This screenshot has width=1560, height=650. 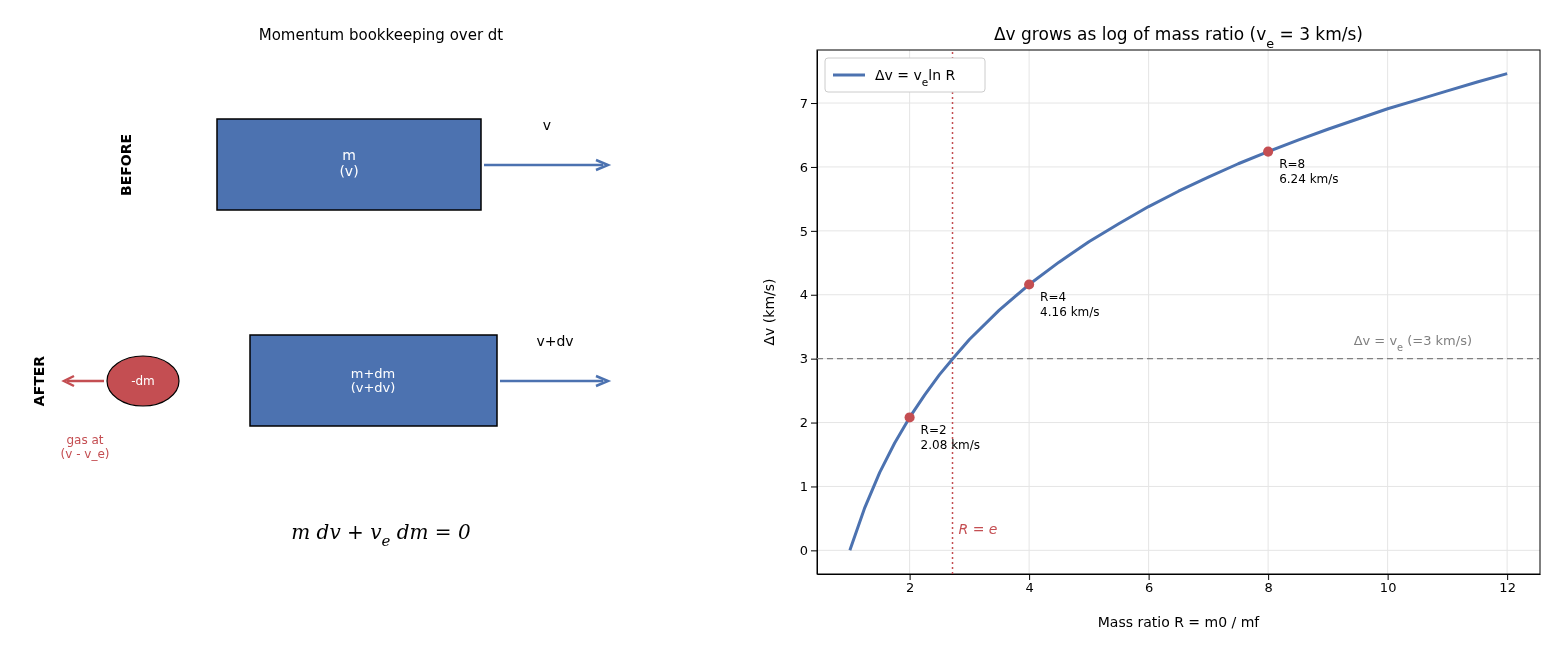 I want to click on text: m dv + v$_{e}$ dm = 0, so click(x=381, y=534).